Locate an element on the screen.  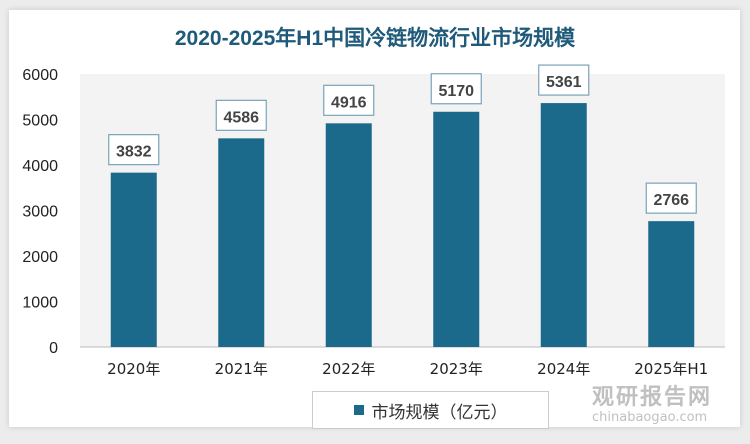
y-tick-label: 6000 is located at coordinates (40, 75).